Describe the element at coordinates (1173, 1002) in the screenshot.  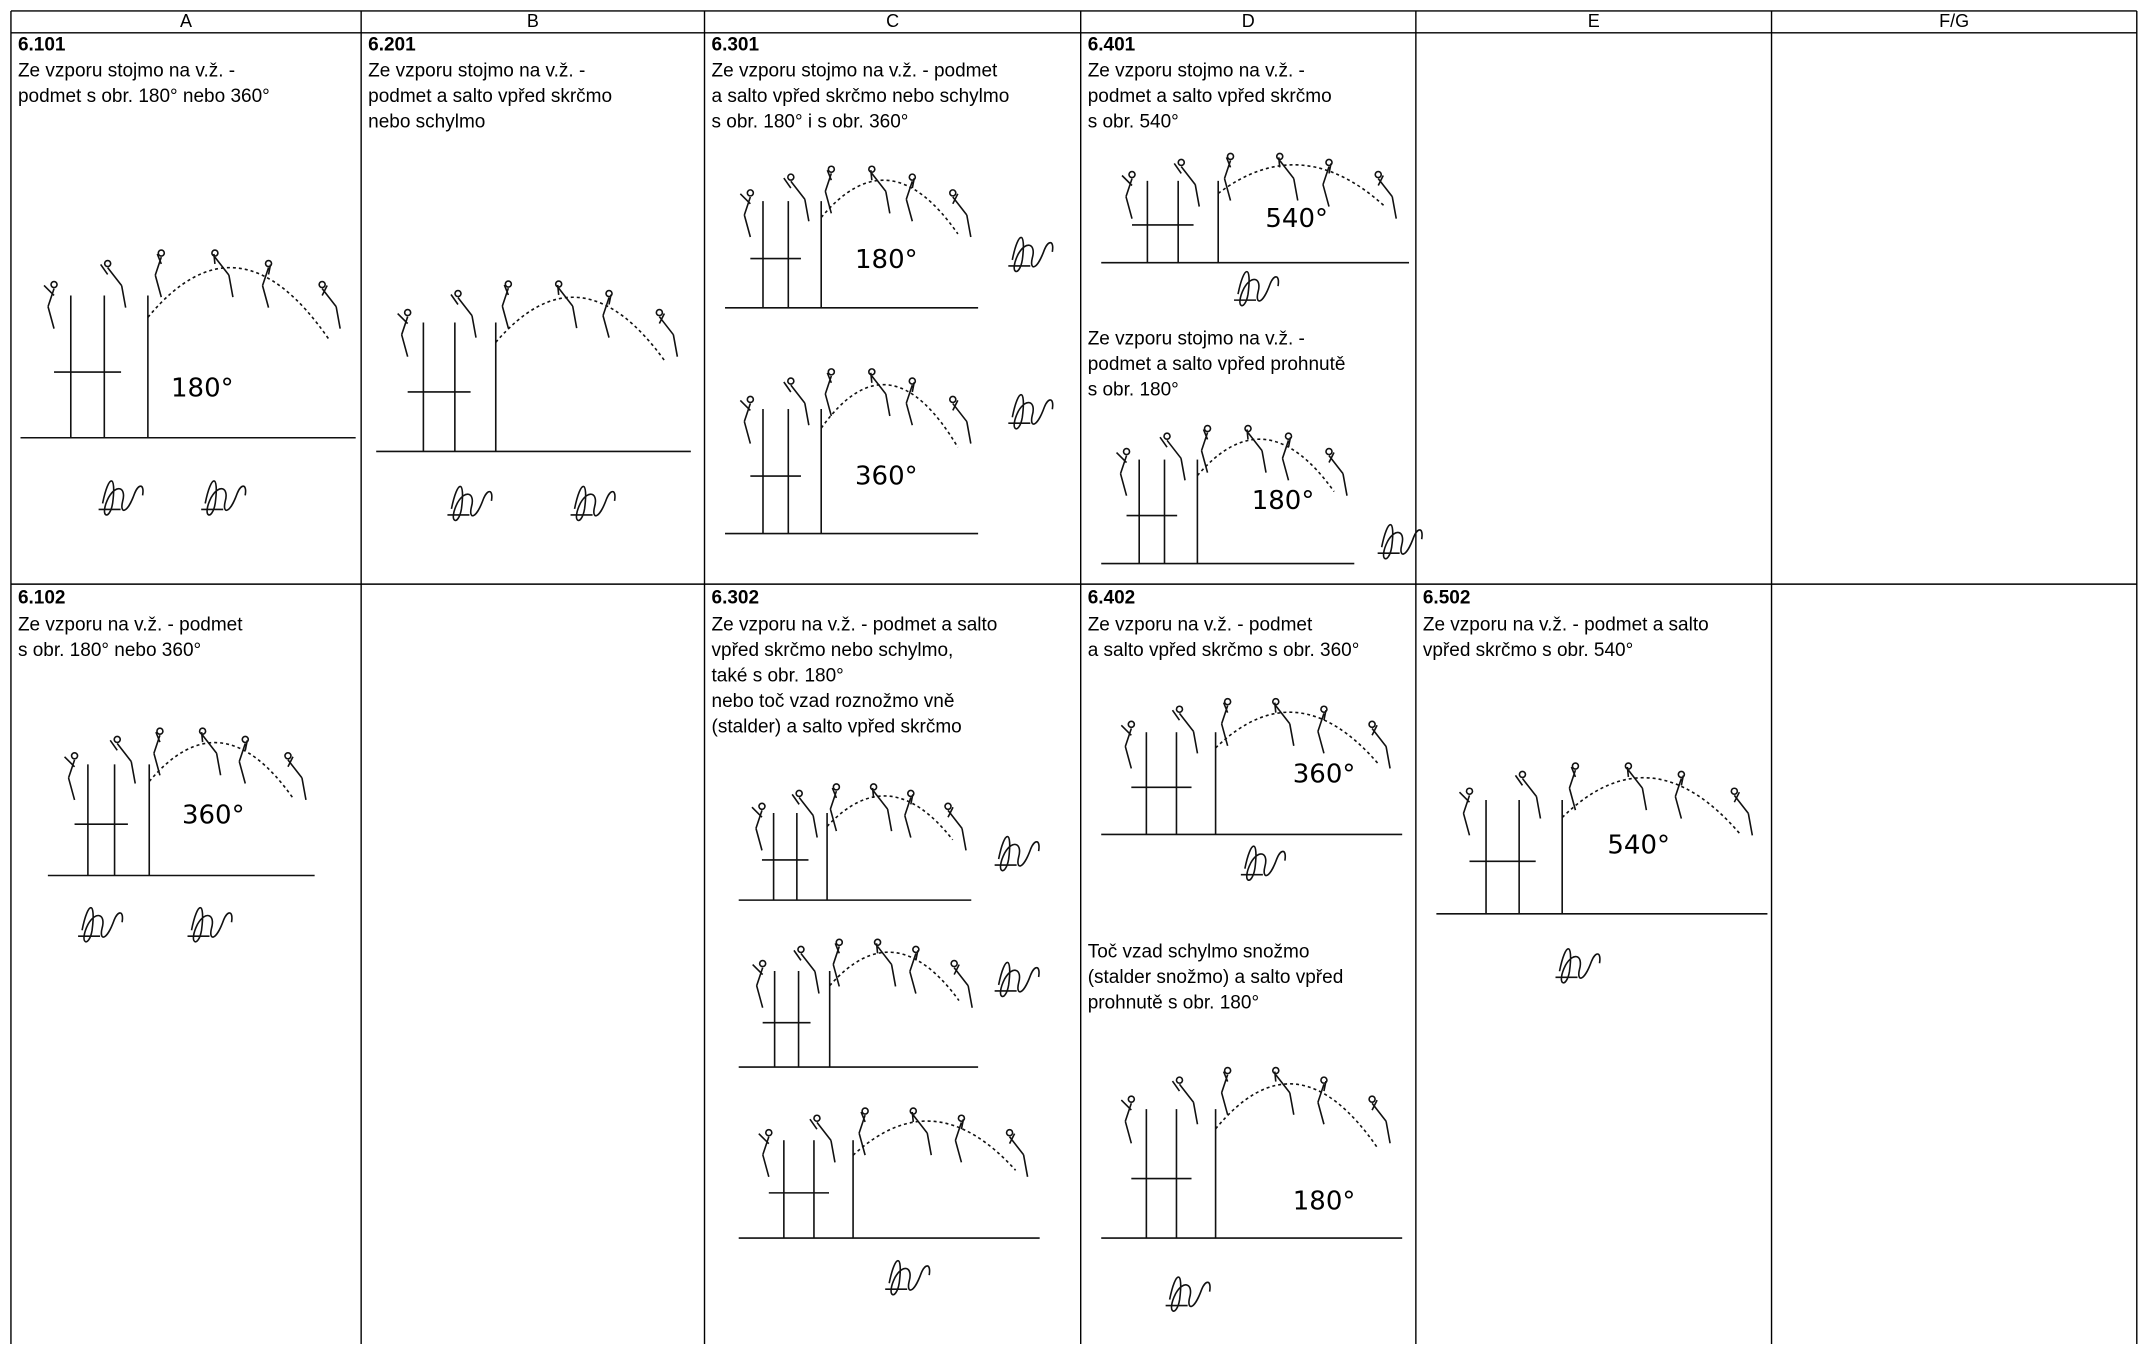
I see `item-description: prohnutě s obr. 180°` at that location.